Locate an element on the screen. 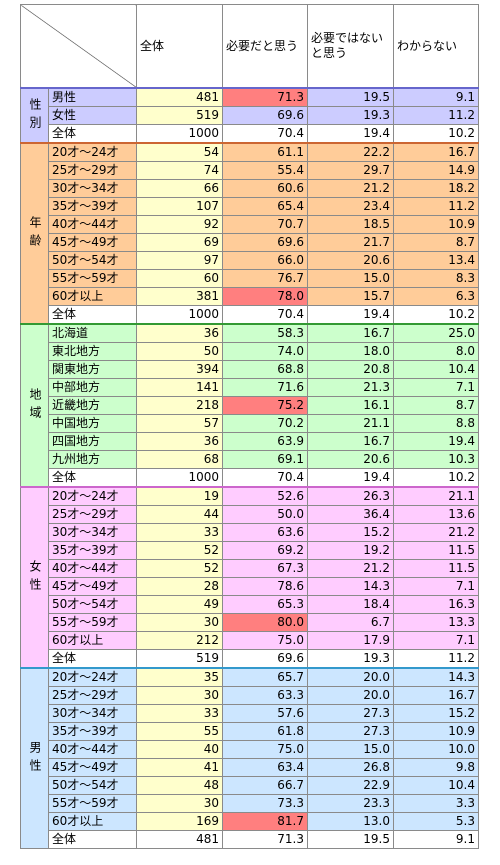 This screenshot has width=500, height=865. cell-value: 55 is located at coordinates (179, 731).